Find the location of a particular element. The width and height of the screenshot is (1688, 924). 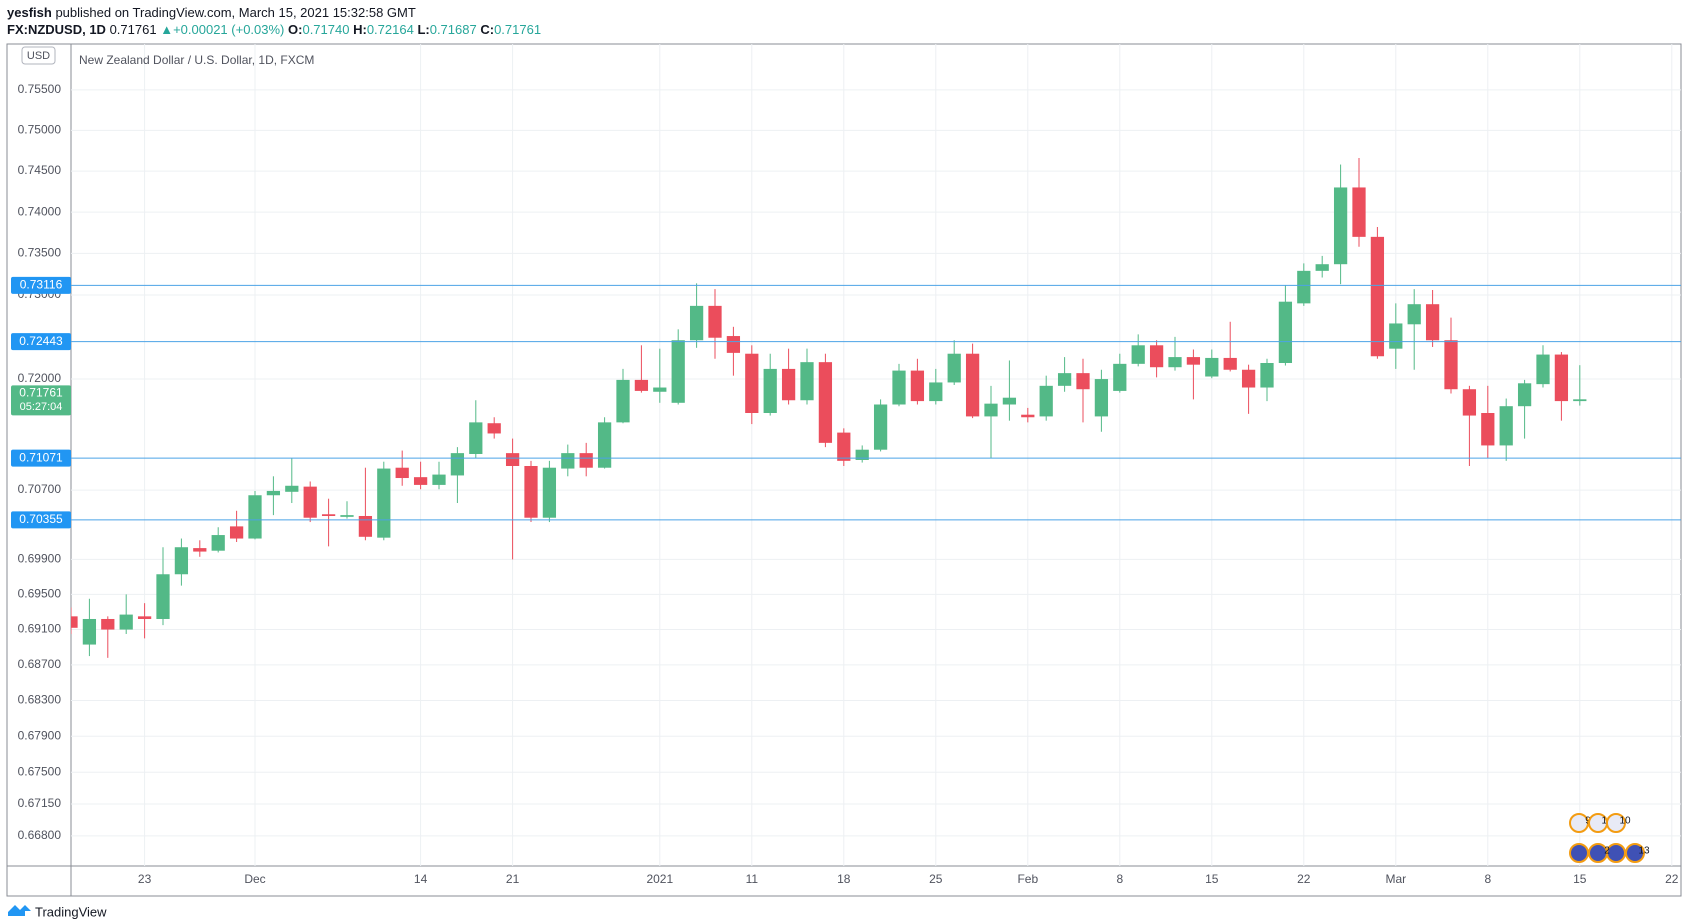

x-tick-label: Mar is located at coordinates (1395, 879).